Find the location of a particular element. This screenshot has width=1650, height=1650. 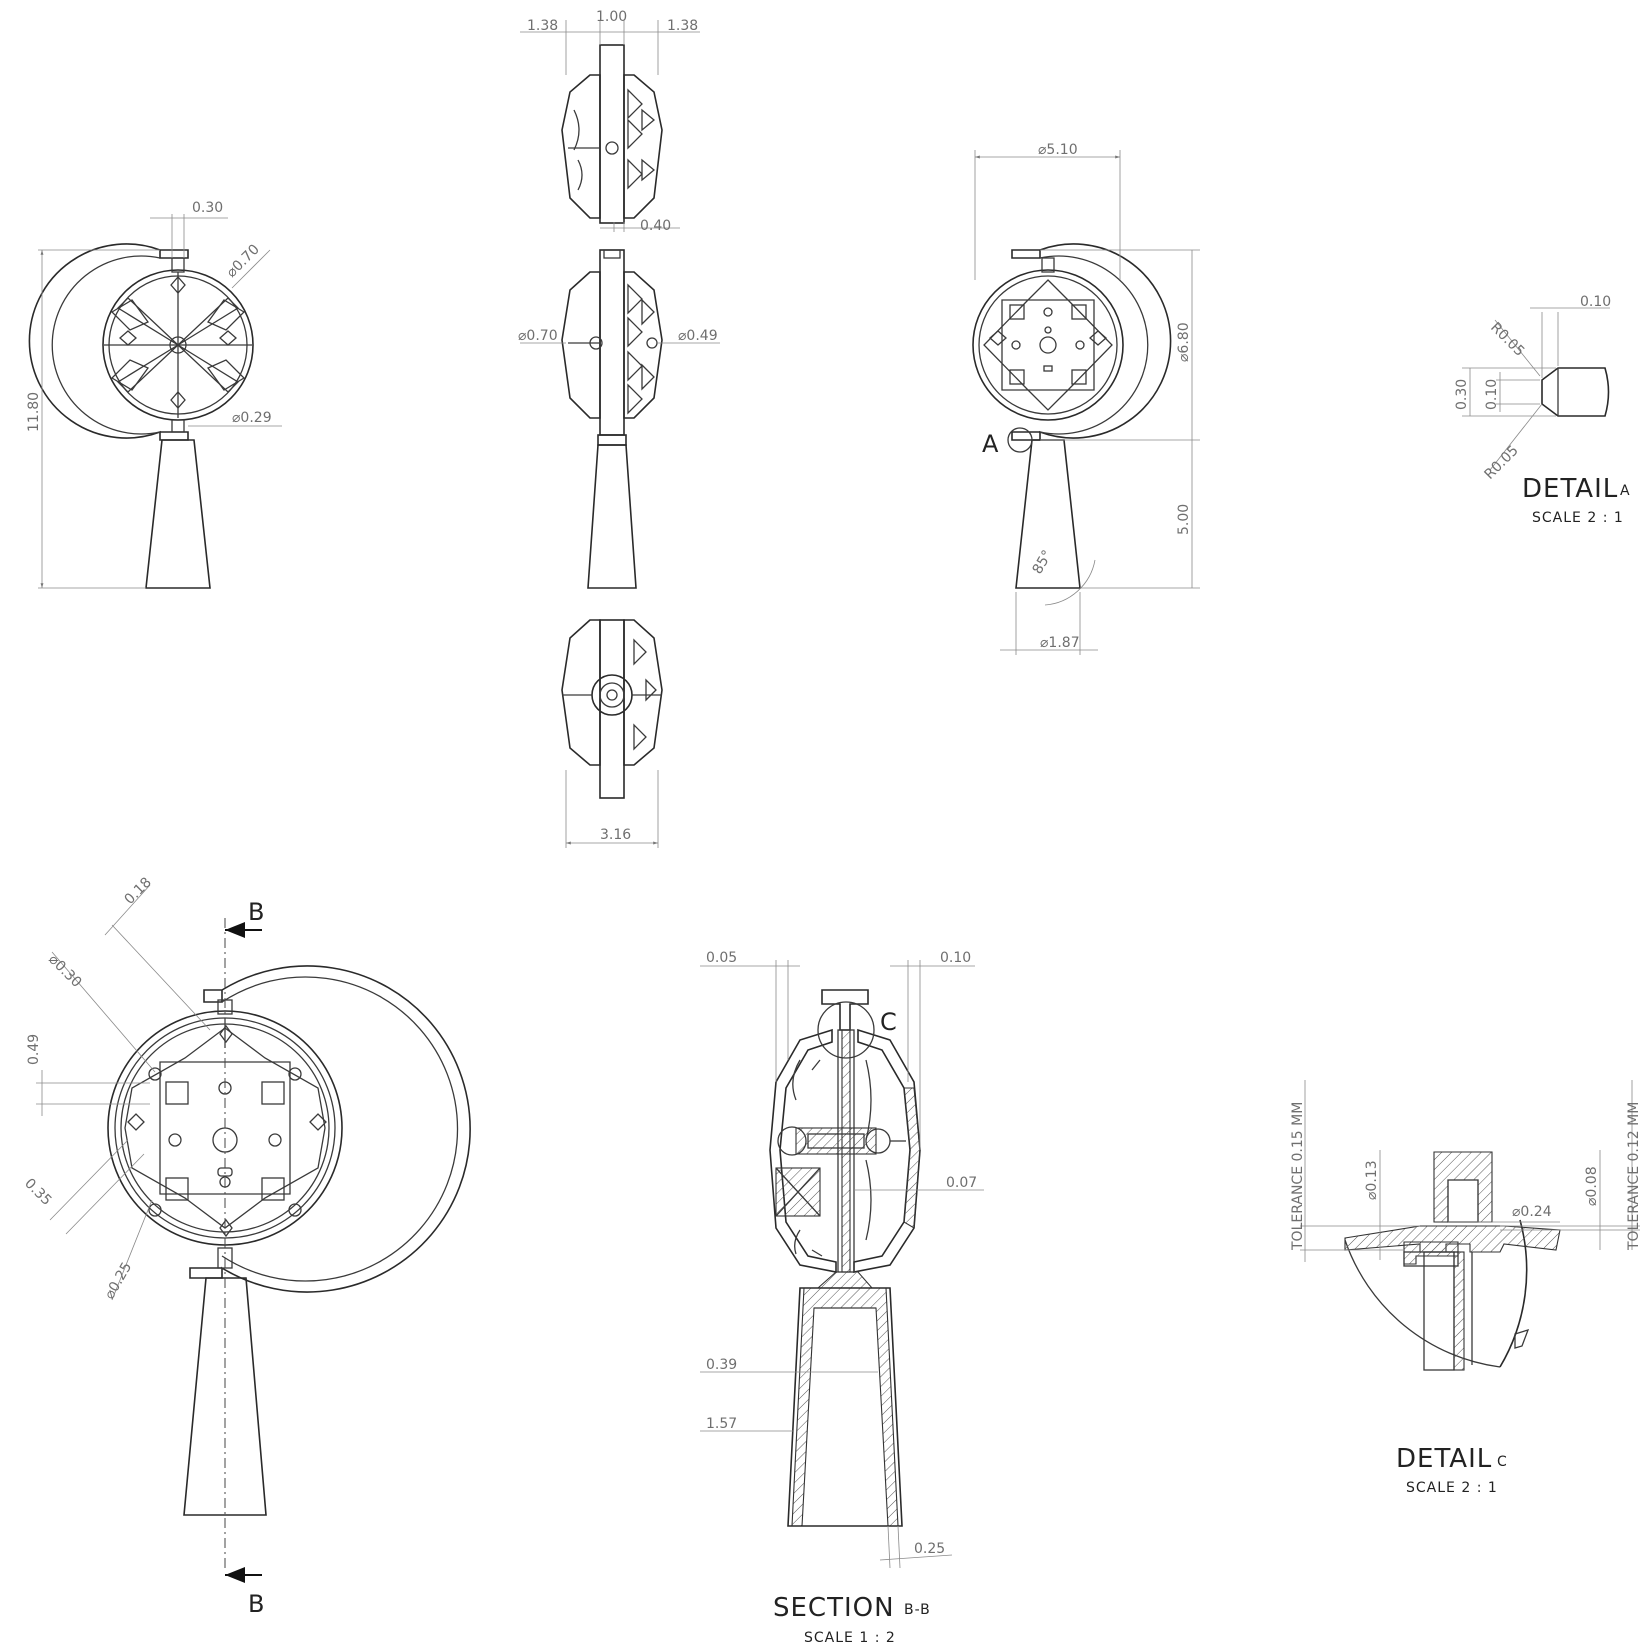

detail-c-title: DETAIL is located at coordinates (1444, 1459).